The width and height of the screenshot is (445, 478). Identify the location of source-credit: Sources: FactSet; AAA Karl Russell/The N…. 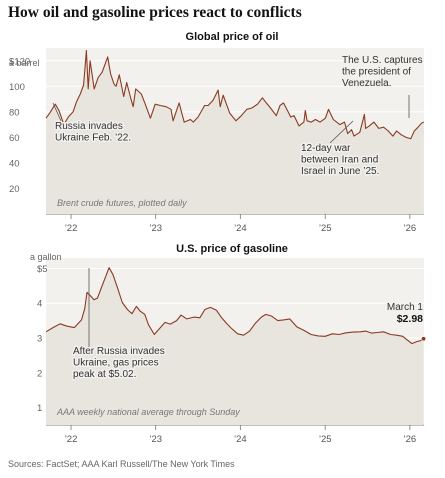
(121, 464).